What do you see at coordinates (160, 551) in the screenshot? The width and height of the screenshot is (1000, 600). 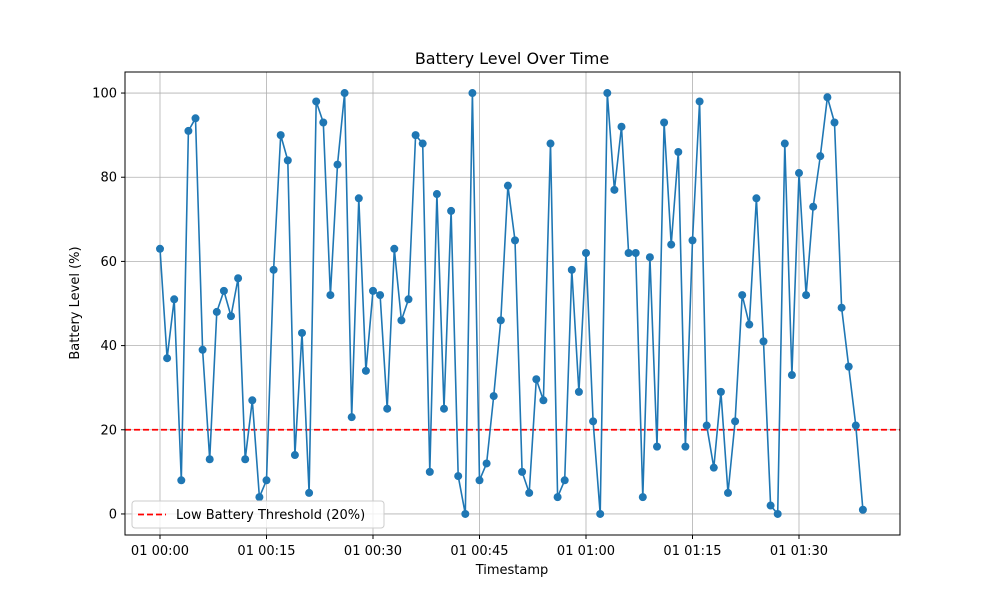 I see `x-tick-label: 01 00:00` at bounding box center [160, 551].